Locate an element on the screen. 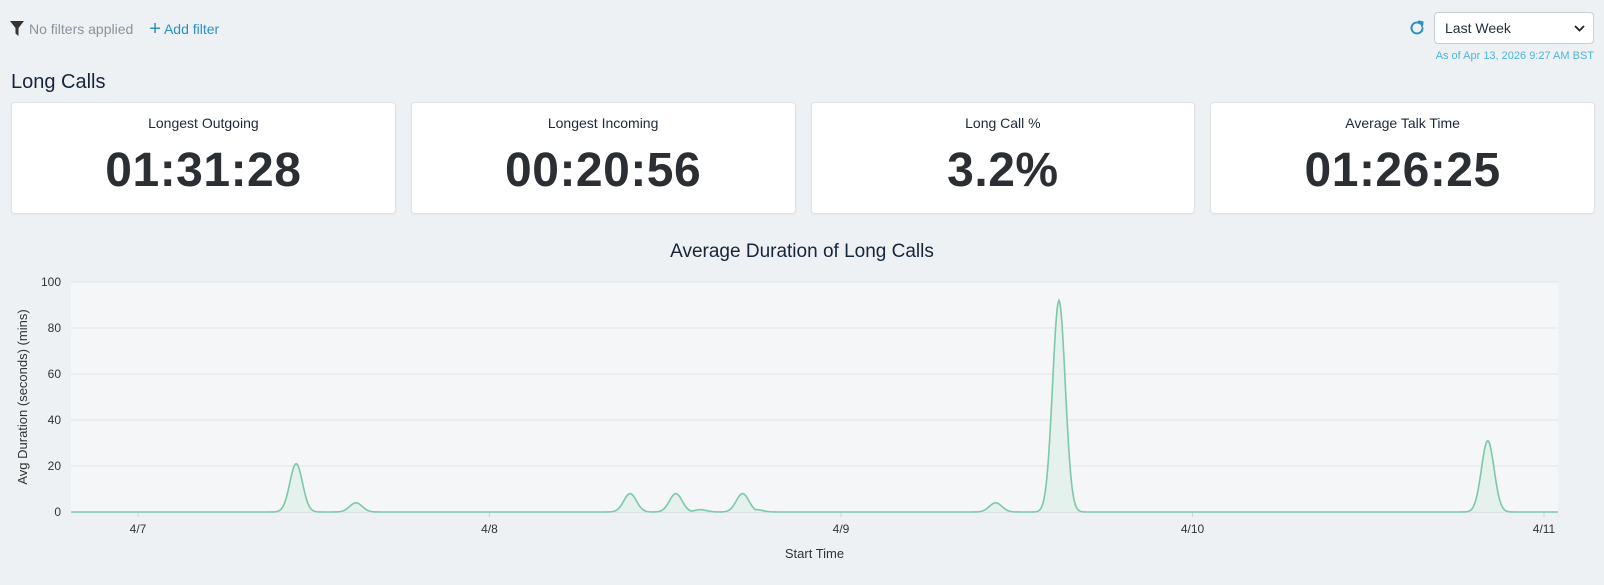 The height and width of the screenshot is (585, 1604). add-filter-button: + Add filter is located at coordinates (184, 29).